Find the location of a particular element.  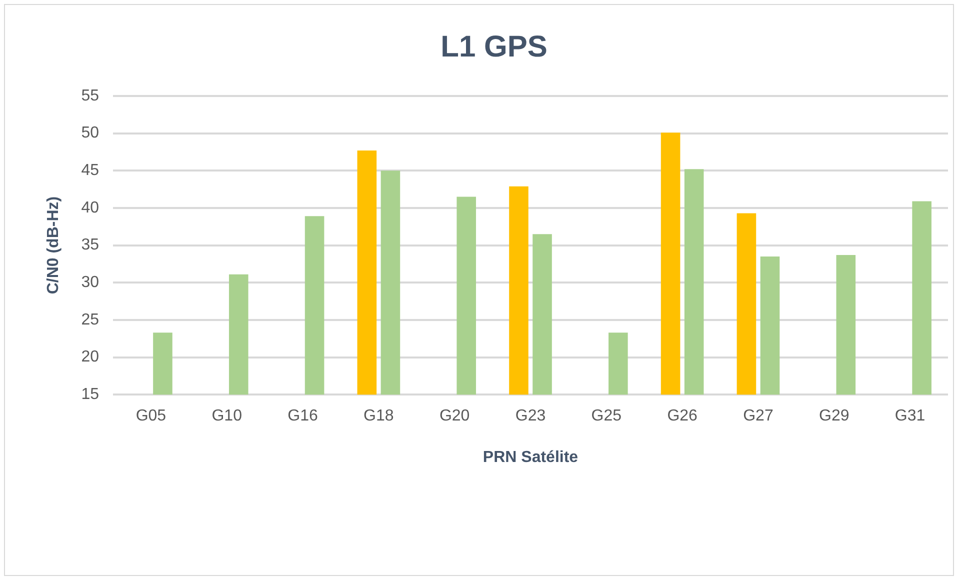

x-axis-title: PRN Satélite is located at coordinates (530, 457).